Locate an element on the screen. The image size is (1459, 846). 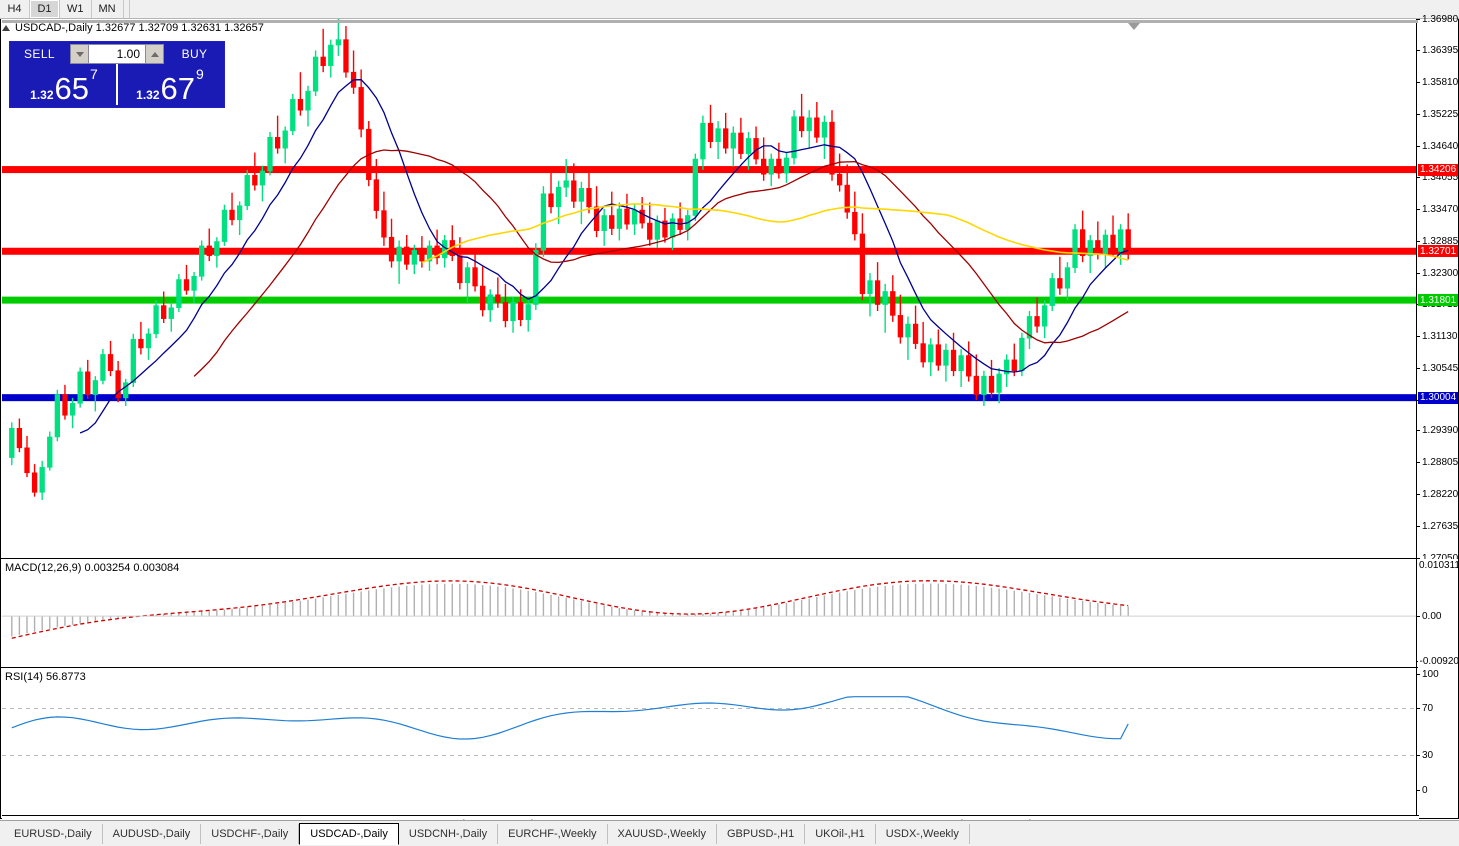
volume-stepper: 1.00 is located at coordinates (117, 54).